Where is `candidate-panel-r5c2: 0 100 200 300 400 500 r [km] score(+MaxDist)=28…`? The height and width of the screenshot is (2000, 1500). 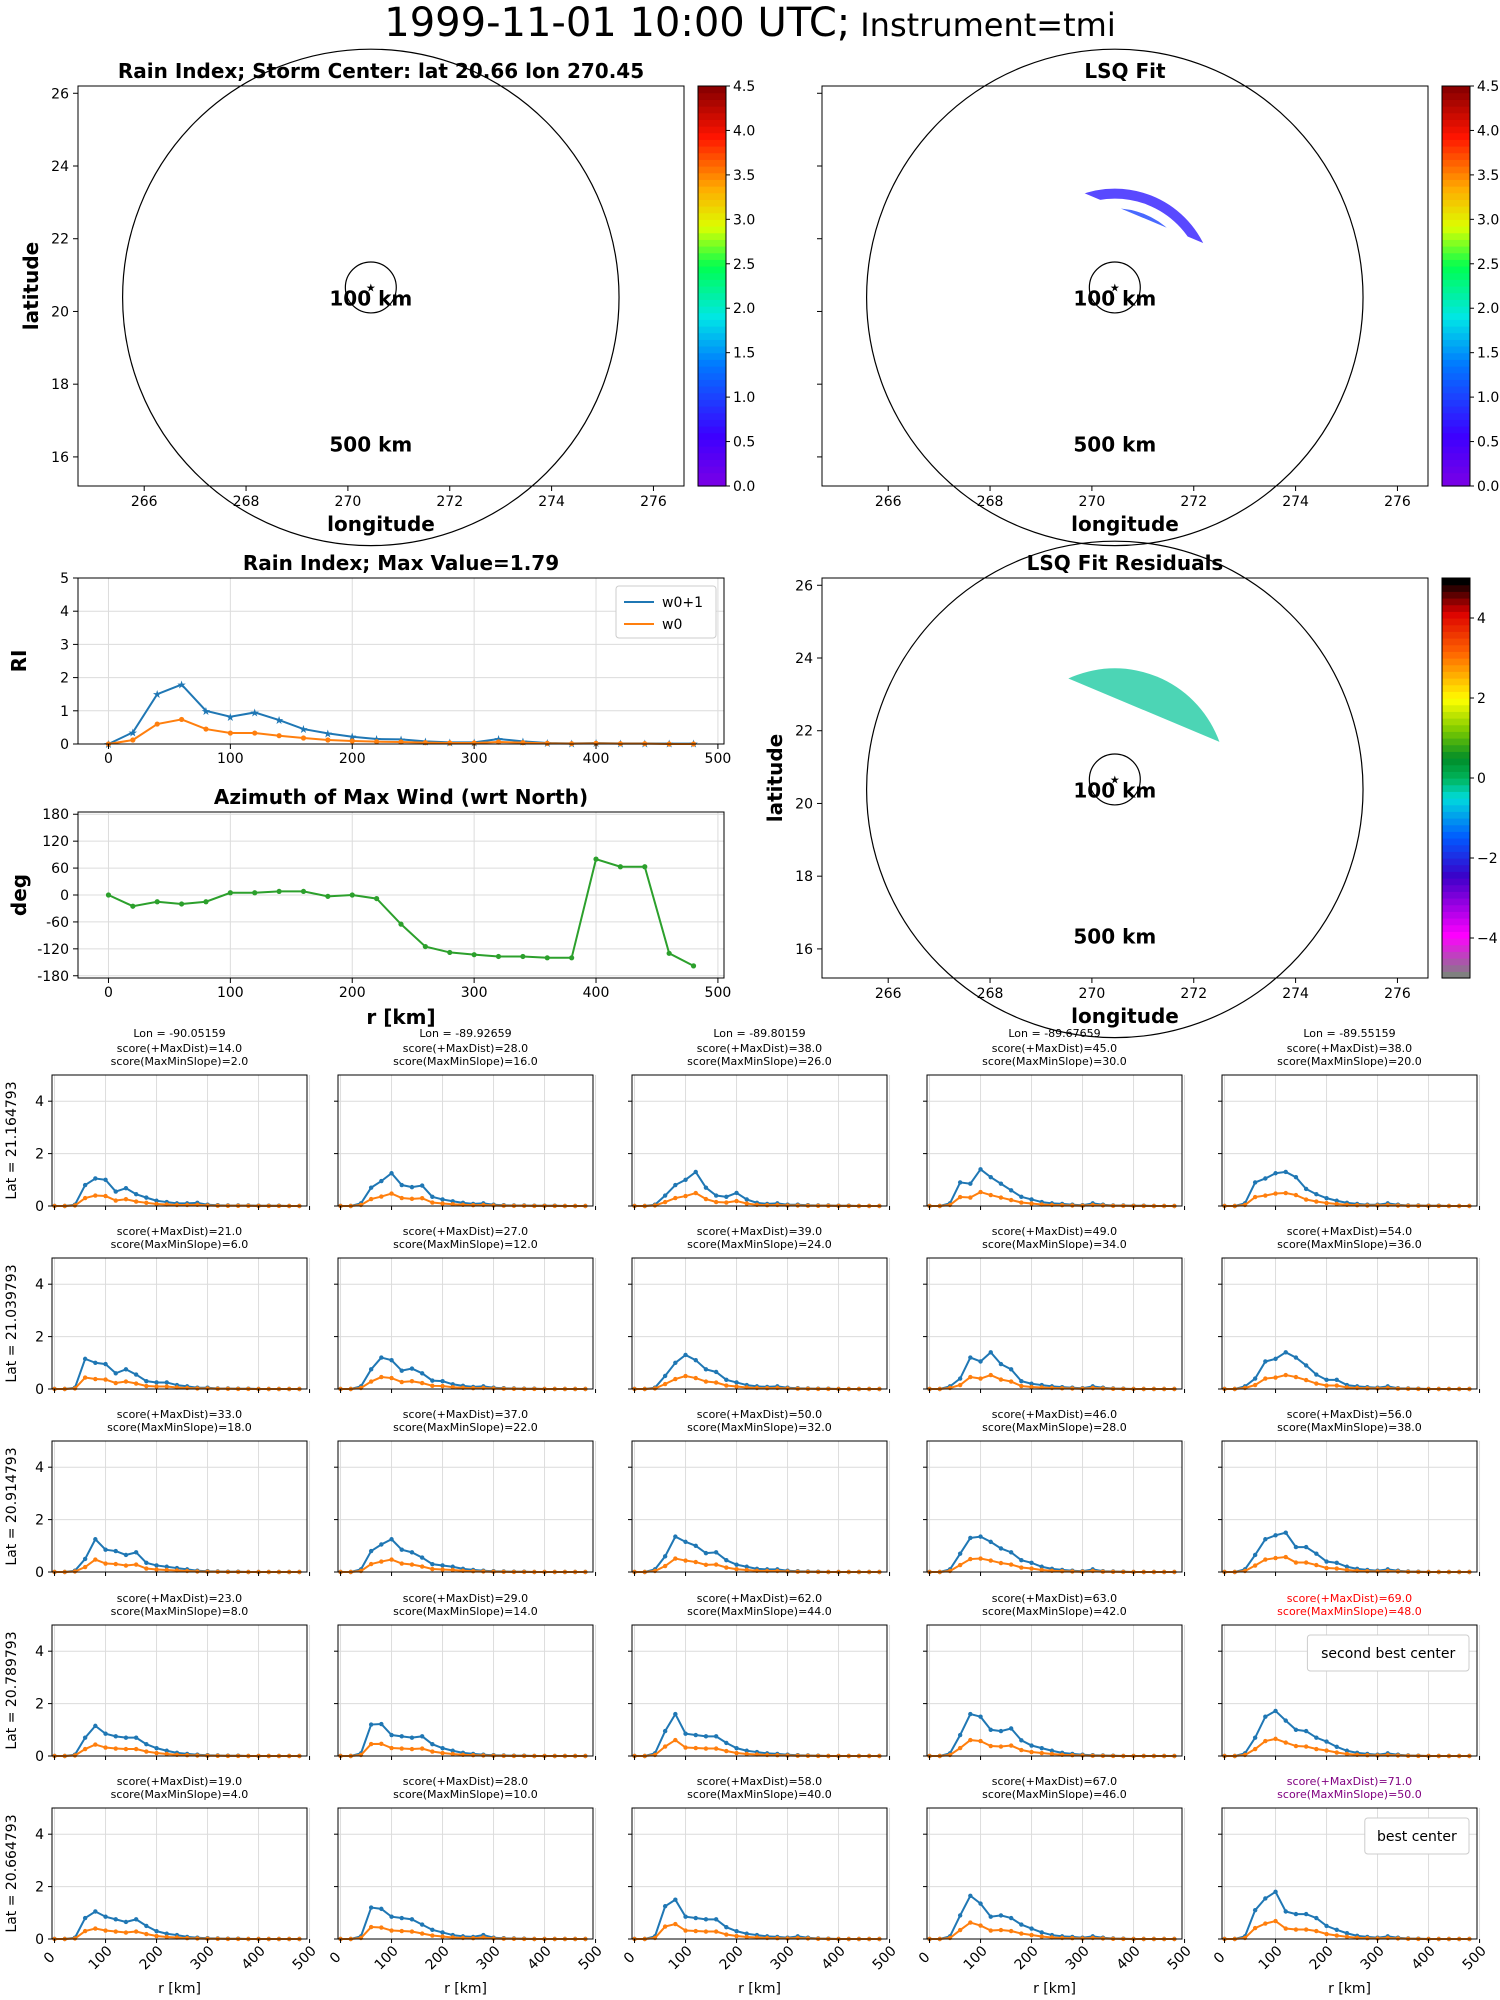
candidate-panel-r5c2: 0 100 200 300 400 500 r [km] score(+MaxDist)=28… is located at coordinates (466, 1886).